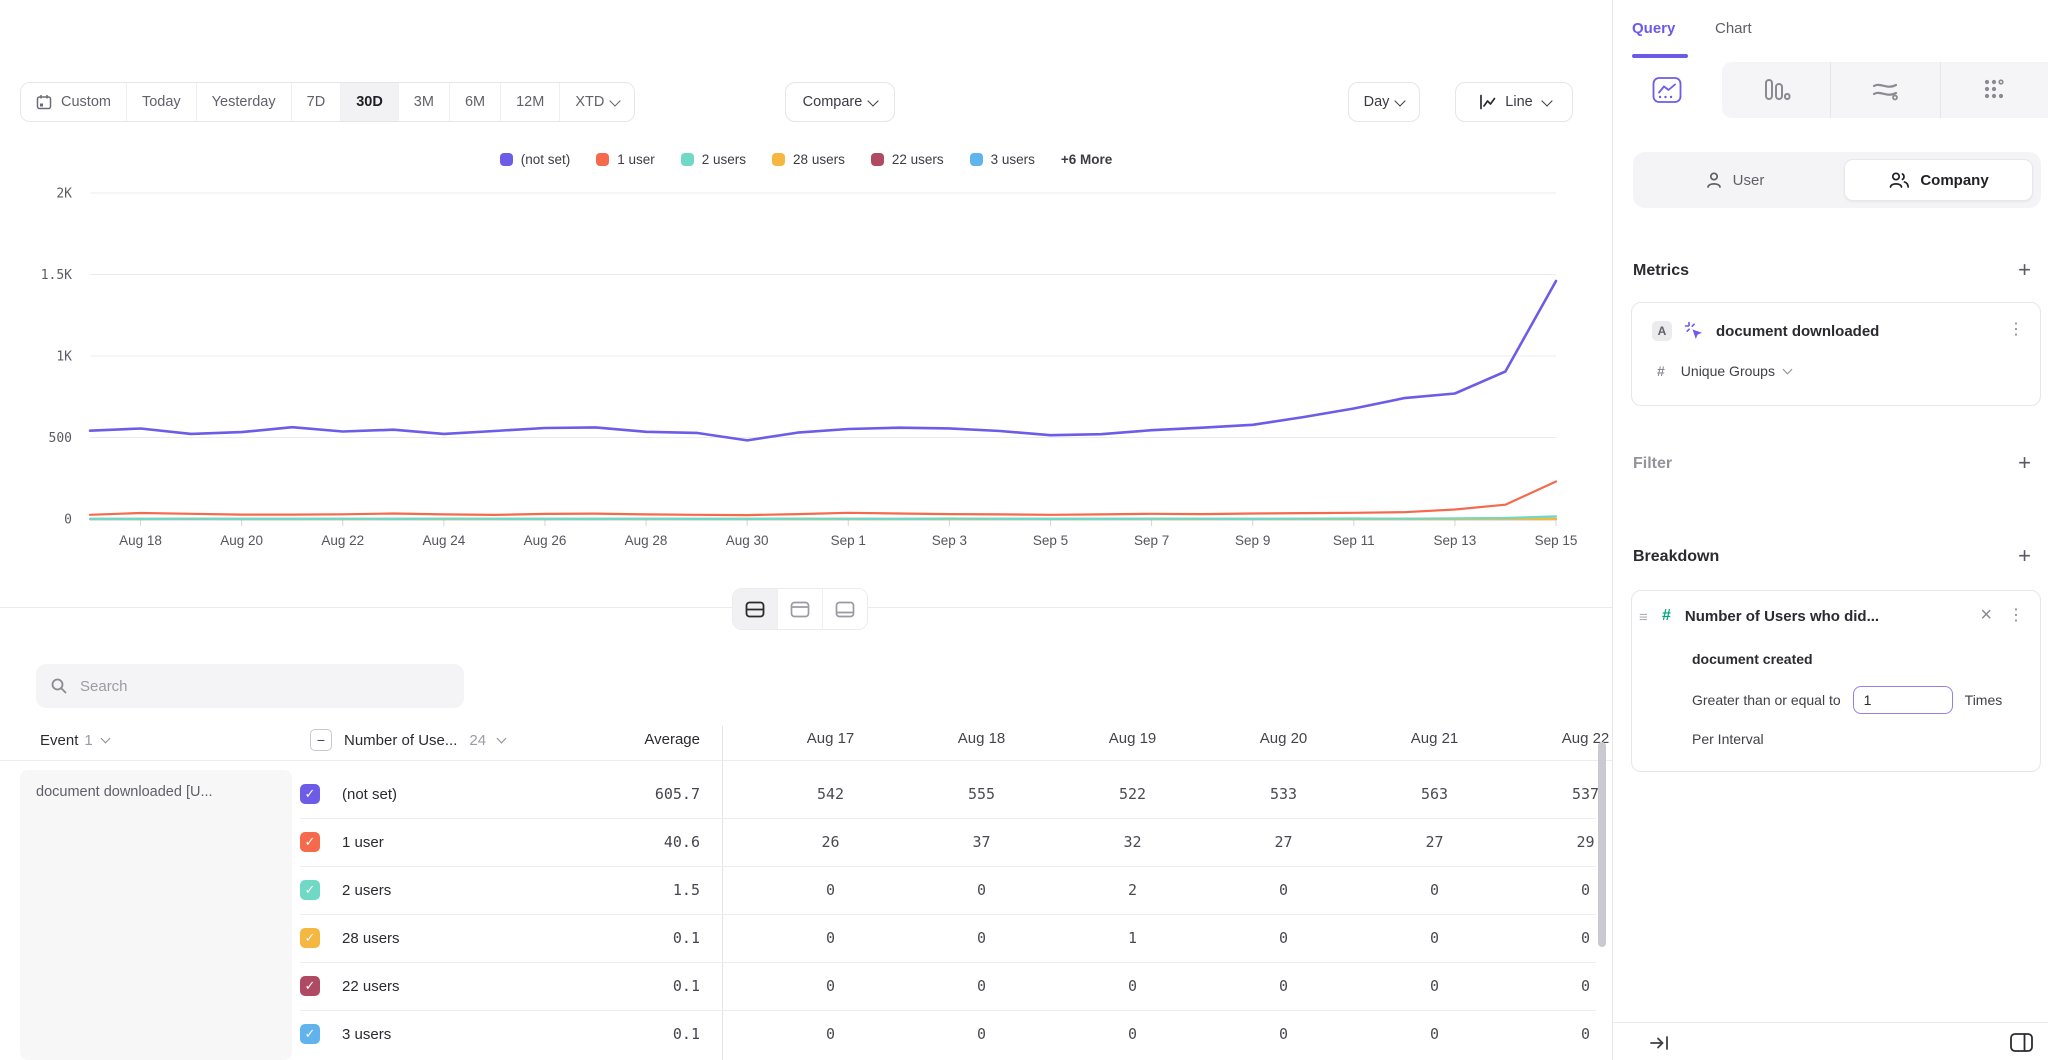  Describe the element at coordinates (316, 102) in the screenshot. I see `range-button-7d: 7D` at that location.